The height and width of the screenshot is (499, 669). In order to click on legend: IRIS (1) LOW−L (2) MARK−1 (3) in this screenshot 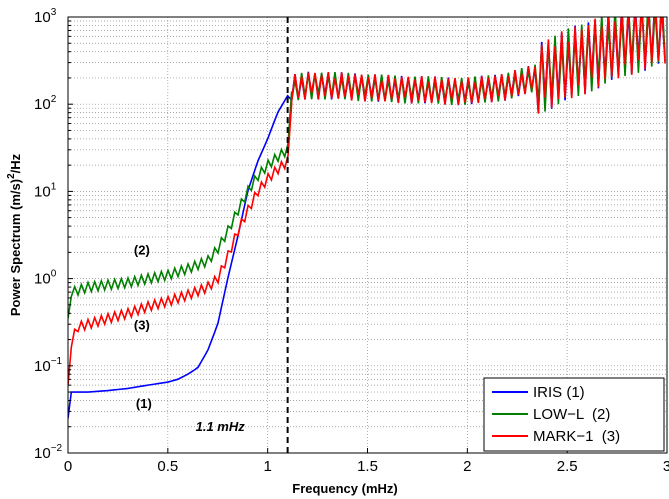, I will do `click(574, 414)`.